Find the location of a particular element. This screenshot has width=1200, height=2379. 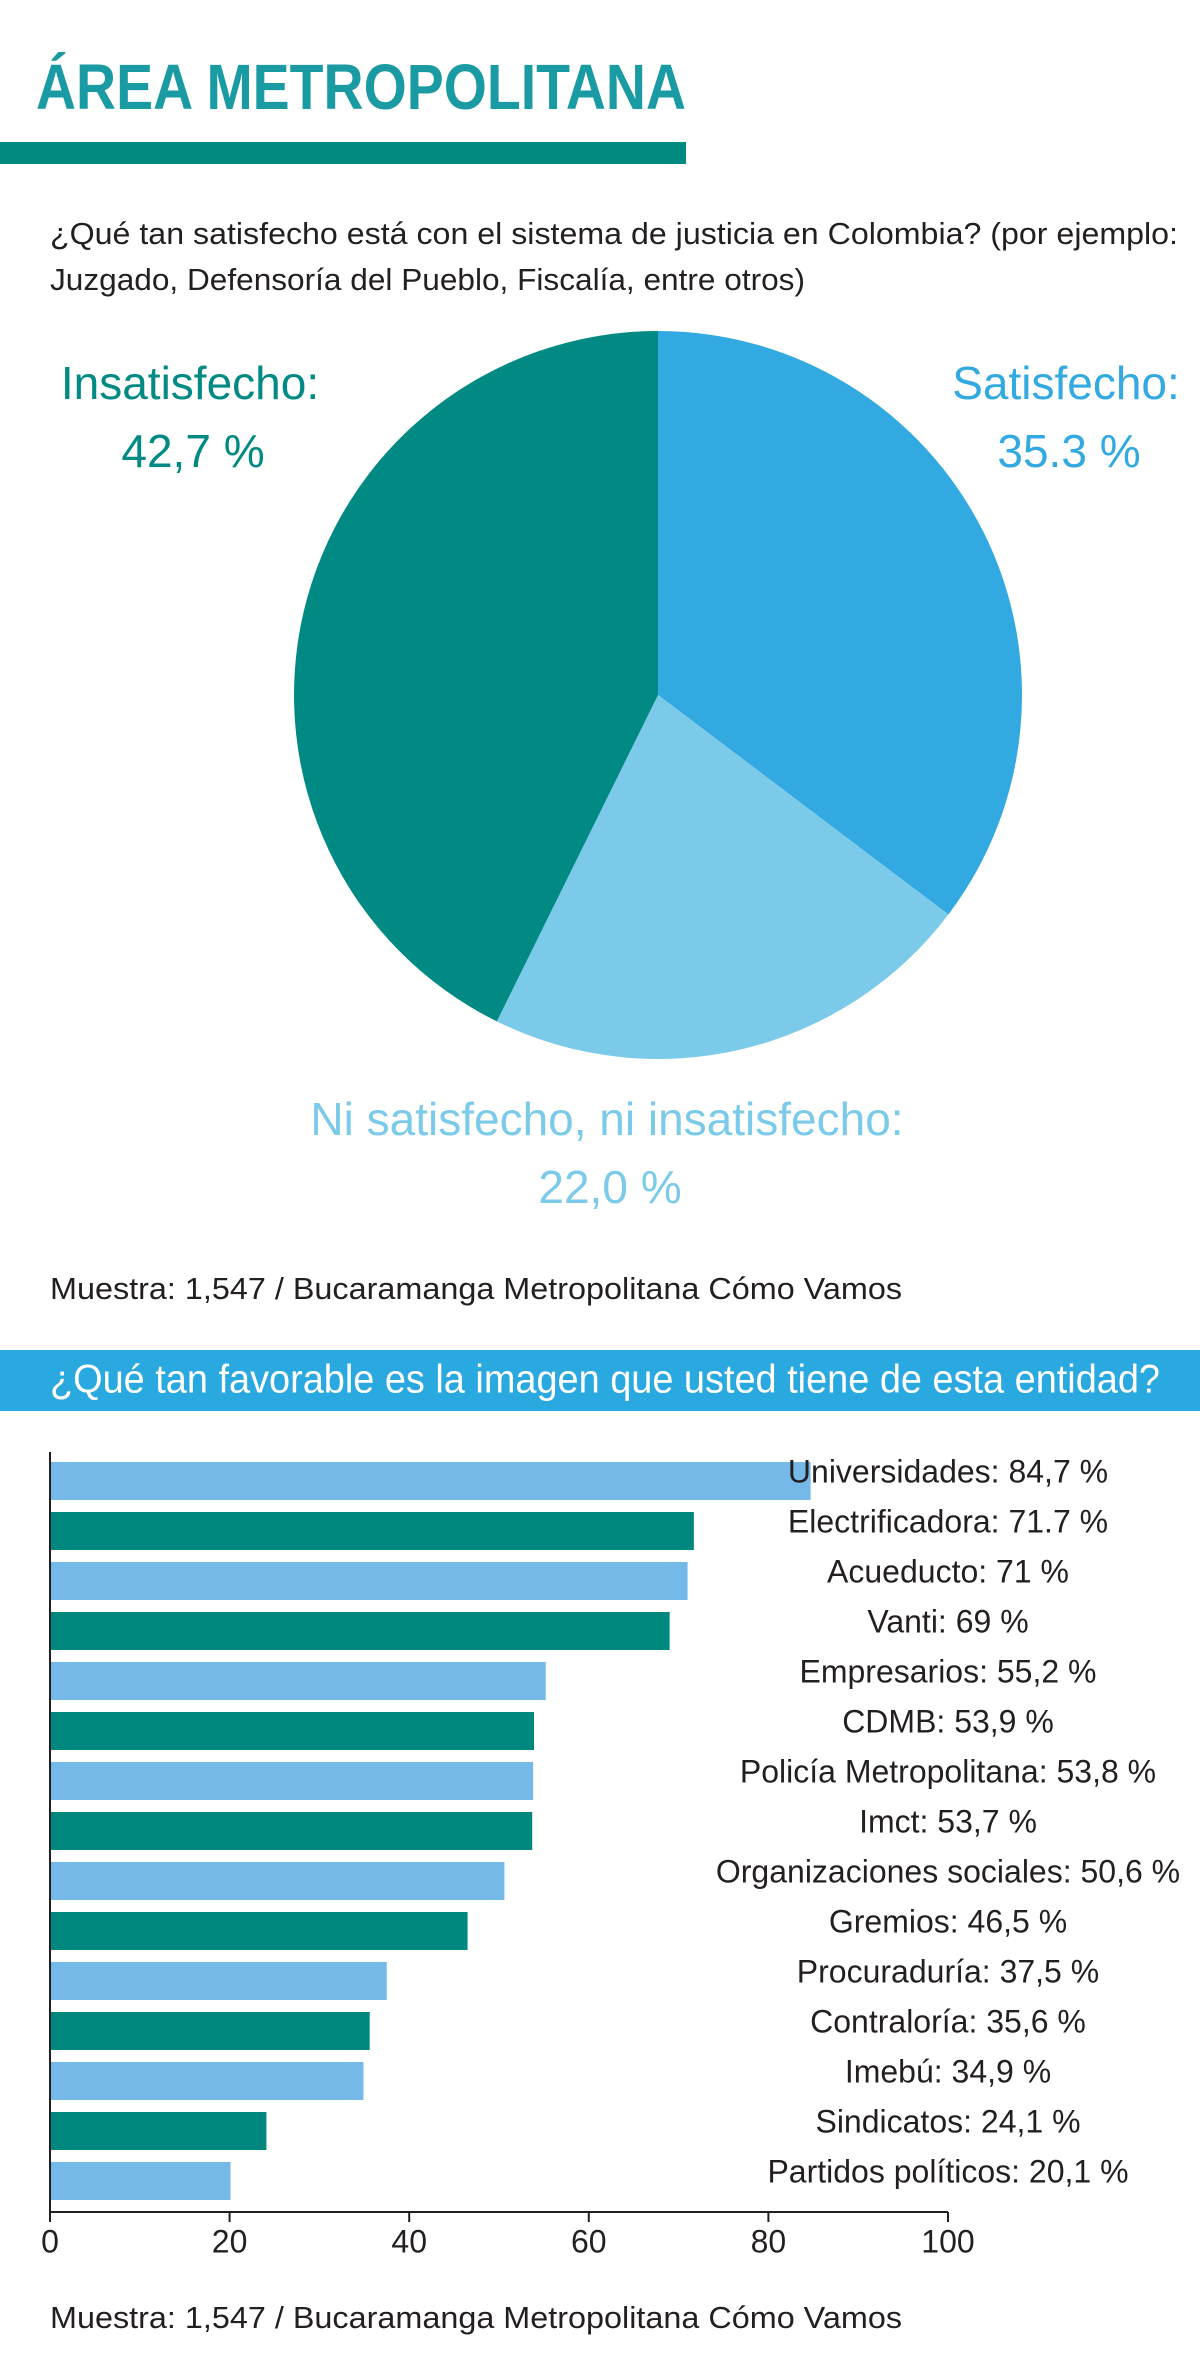

bar-label: Acueducto: 71 % is located at coordinates (948, 1571).